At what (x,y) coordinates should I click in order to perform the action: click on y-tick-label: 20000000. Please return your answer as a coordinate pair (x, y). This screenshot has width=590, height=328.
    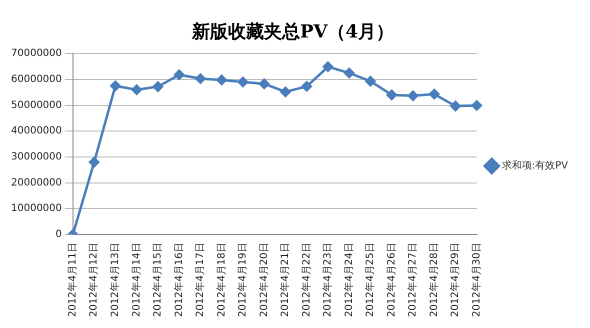
    Looking at the image, I should click on (36, 182).